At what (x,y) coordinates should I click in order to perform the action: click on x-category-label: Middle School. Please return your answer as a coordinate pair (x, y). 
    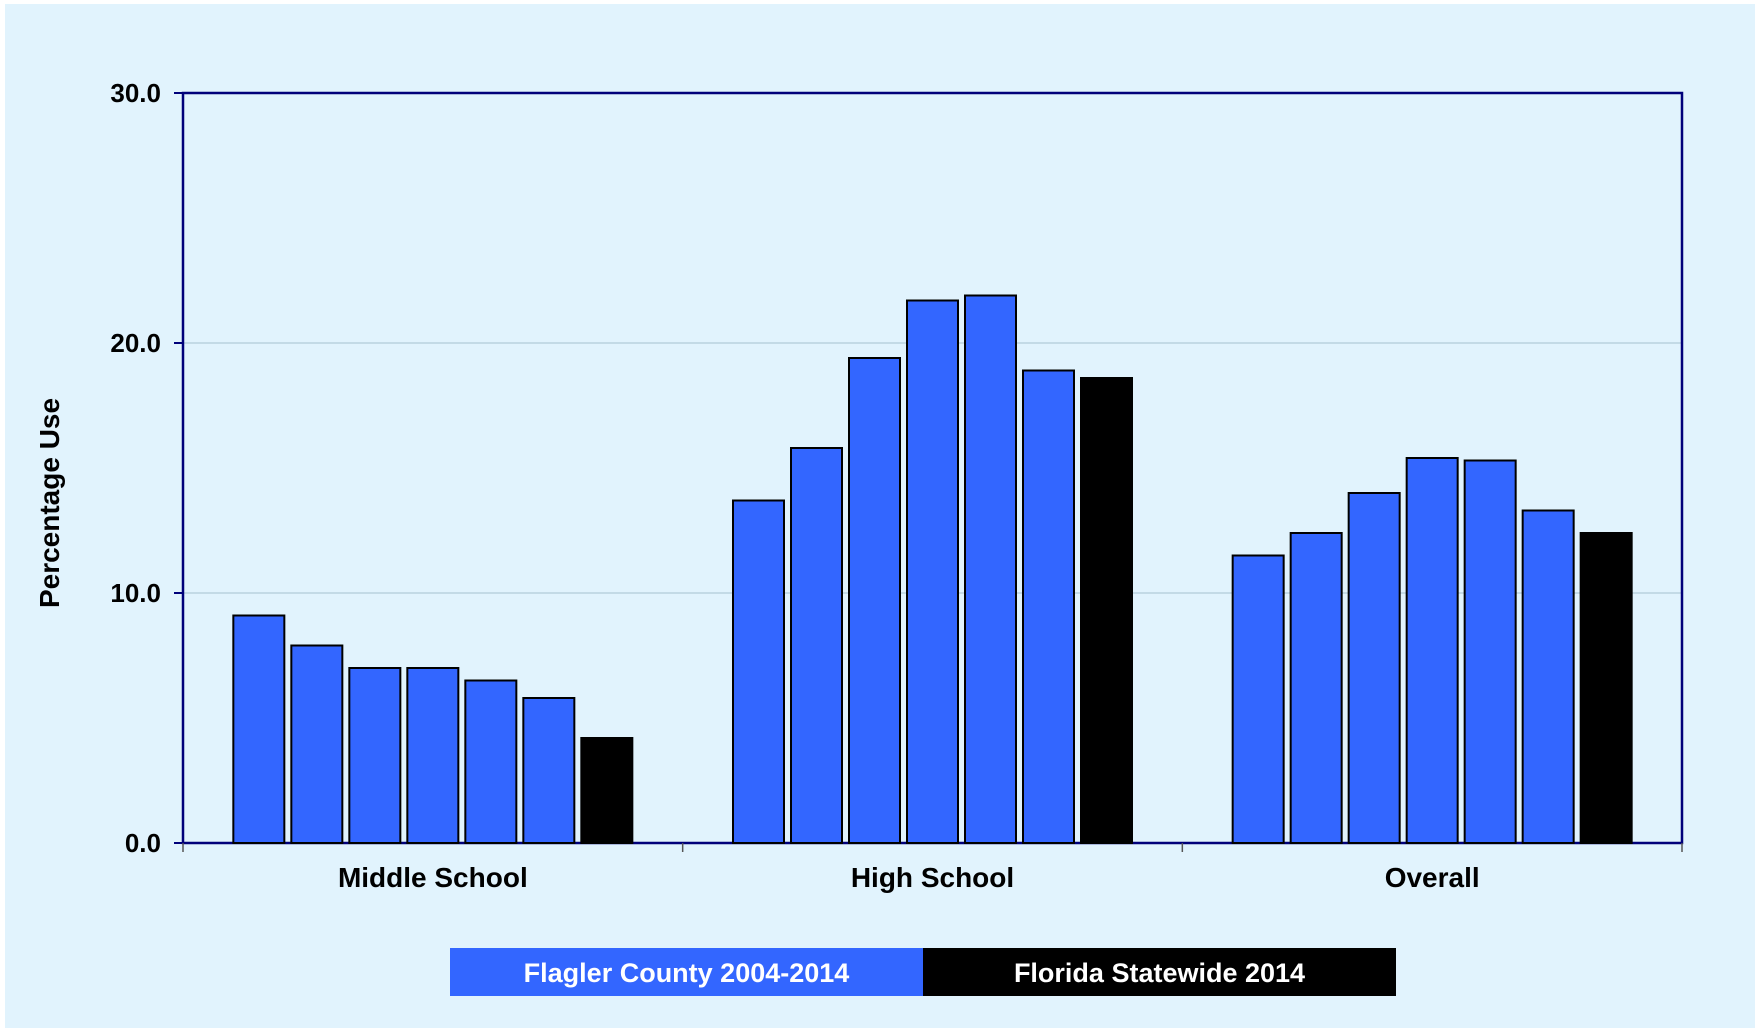
    Looking at the image, I should click on (433, 877).